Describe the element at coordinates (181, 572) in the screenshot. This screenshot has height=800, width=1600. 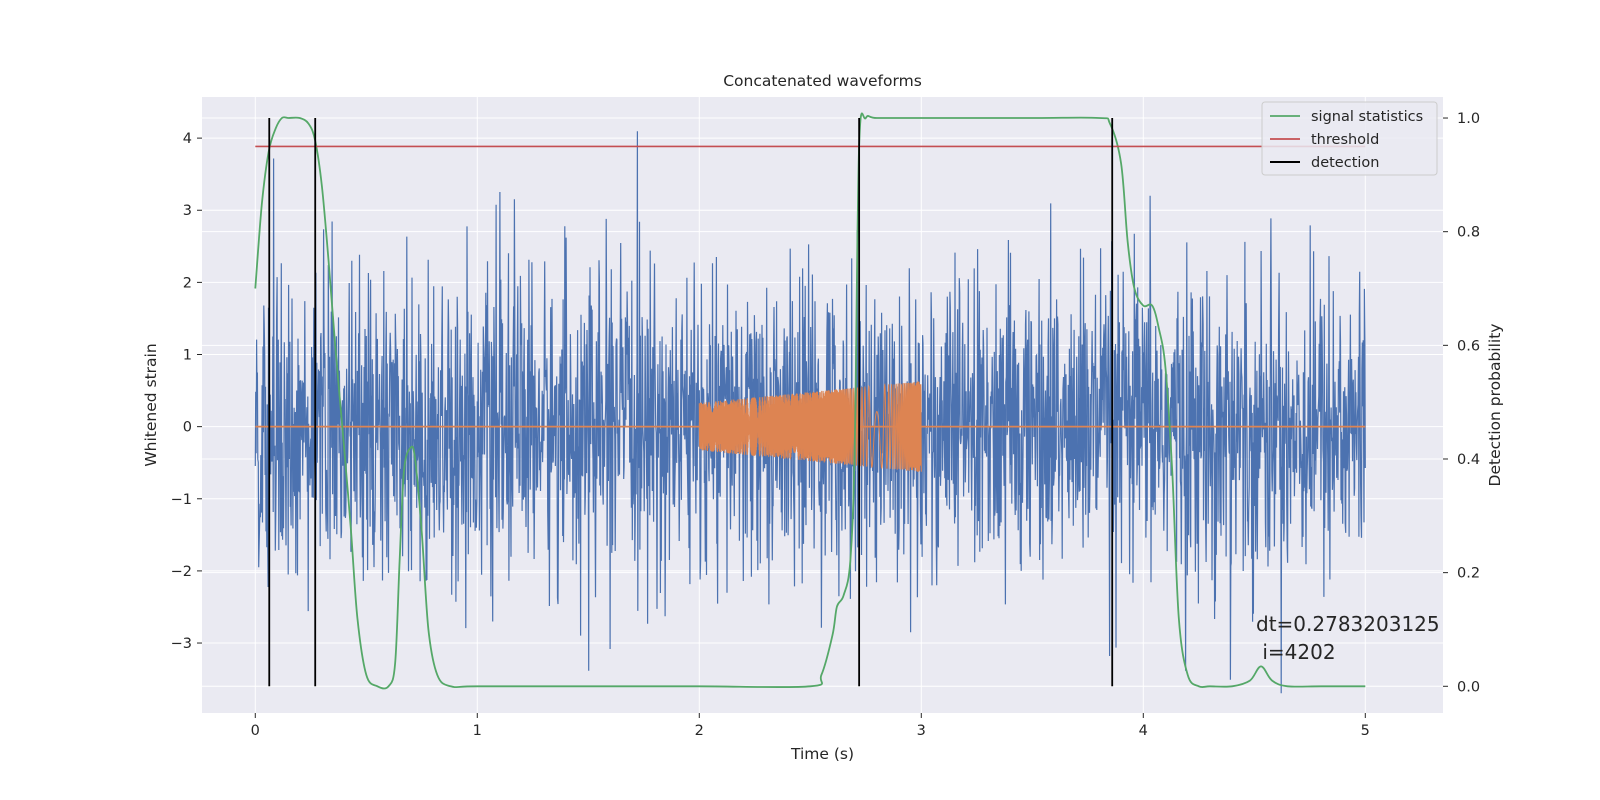
I see `y-tick-label: −2` at that location.